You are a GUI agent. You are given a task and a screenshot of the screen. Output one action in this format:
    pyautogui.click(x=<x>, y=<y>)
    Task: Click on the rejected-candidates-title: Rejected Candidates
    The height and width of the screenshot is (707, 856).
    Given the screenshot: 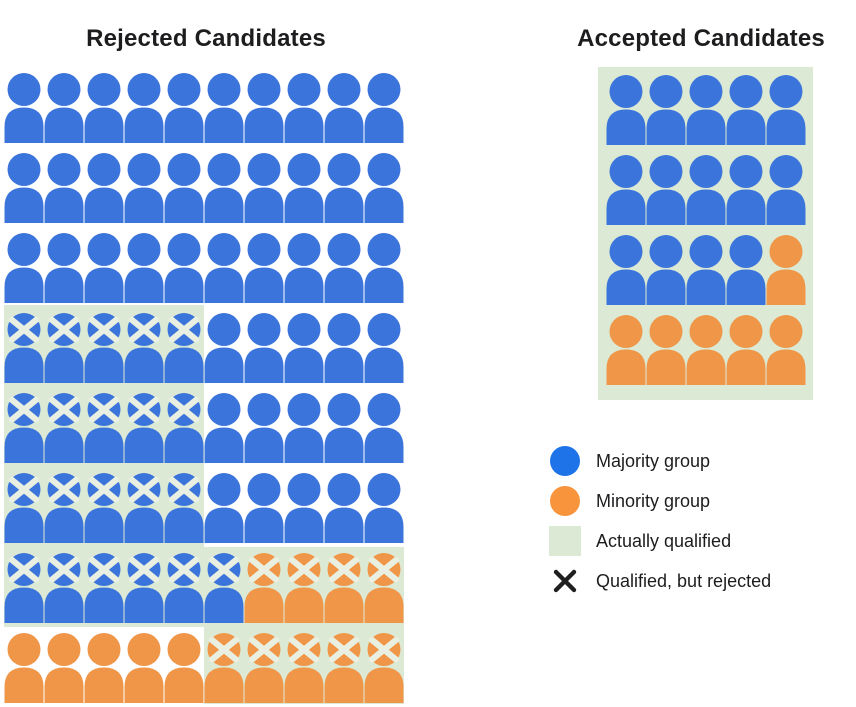 What is the action you would take?
    pyautogui.click(x=206, y=38)
    